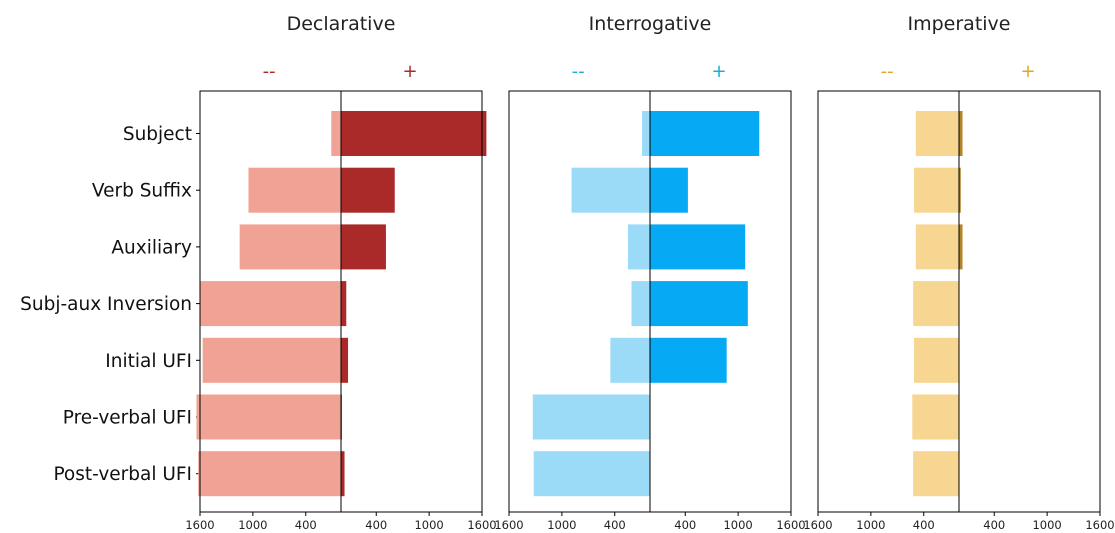 The height and width of the screenshot is (533, 1115). What do you see at coordinates (122, 474) in the screenshot?
I see `category-label: Post-verbal UFI` at bounding box center [122, 474].